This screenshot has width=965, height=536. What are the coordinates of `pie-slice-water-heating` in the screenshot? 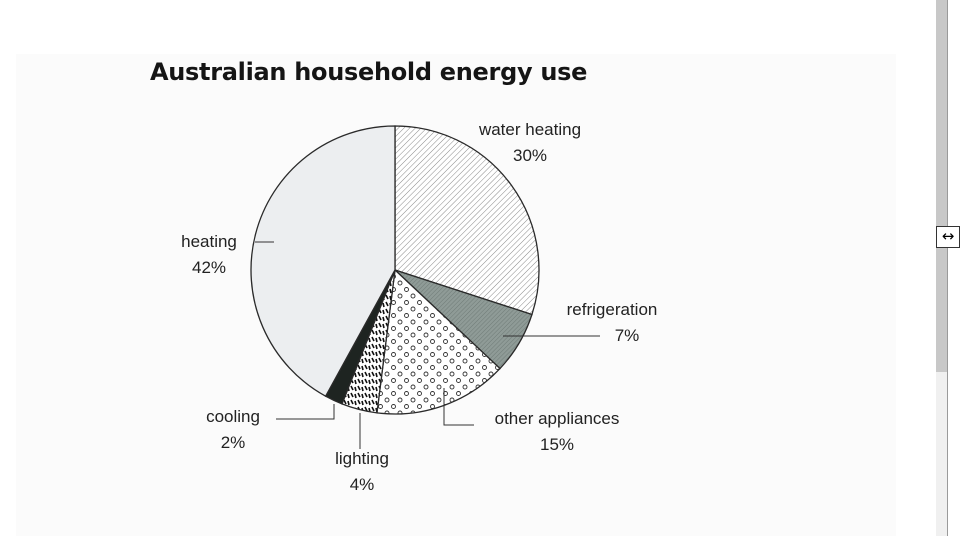 It's located at (467, 220).